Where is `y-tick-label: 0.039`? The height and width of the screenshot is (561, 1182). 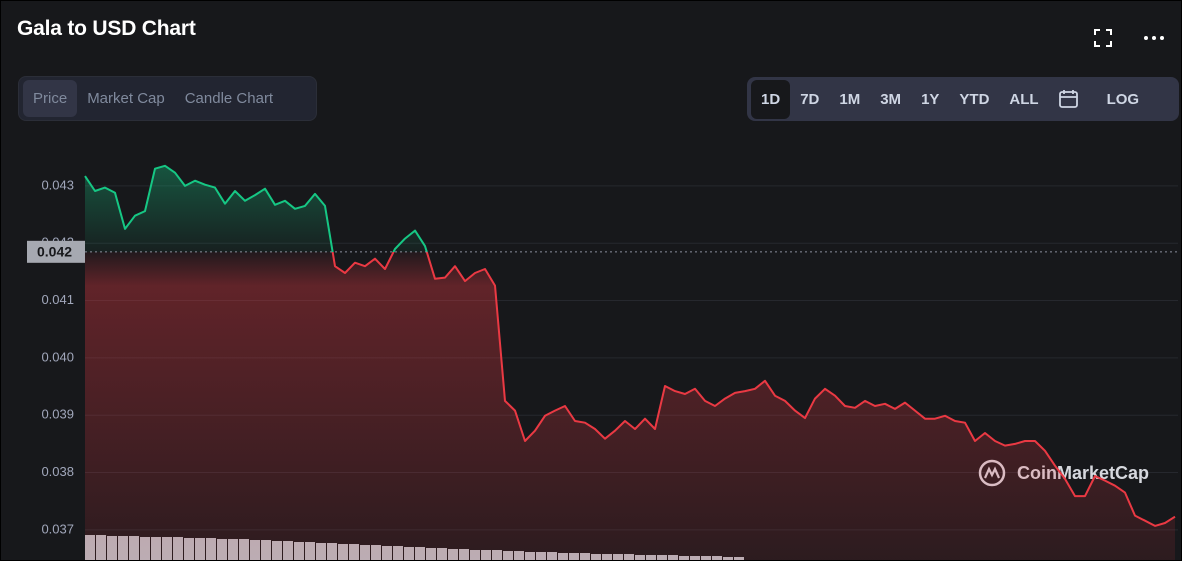
y-tick-label: 0.039 is located at coordinates (57, 414).